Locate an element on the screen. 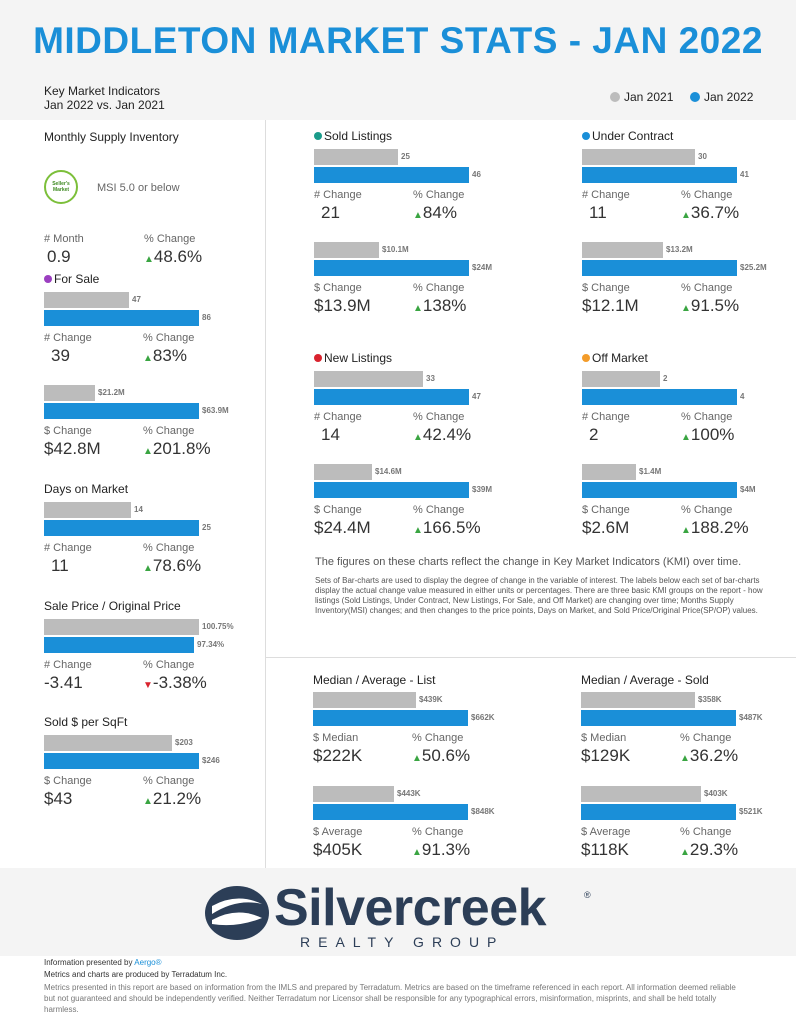 Image resolution: width=796 pixels, height=1030 pixels. msold-c-pct-label: % Change is located at coordinates (706, 832).